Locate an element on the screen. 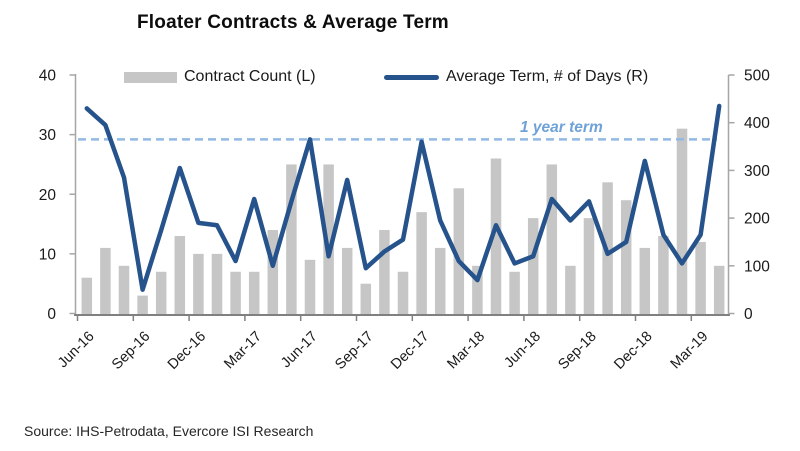 This screenshot has height=451, width=800. left-axis-label: 10 is located at coordinates (48, 254).